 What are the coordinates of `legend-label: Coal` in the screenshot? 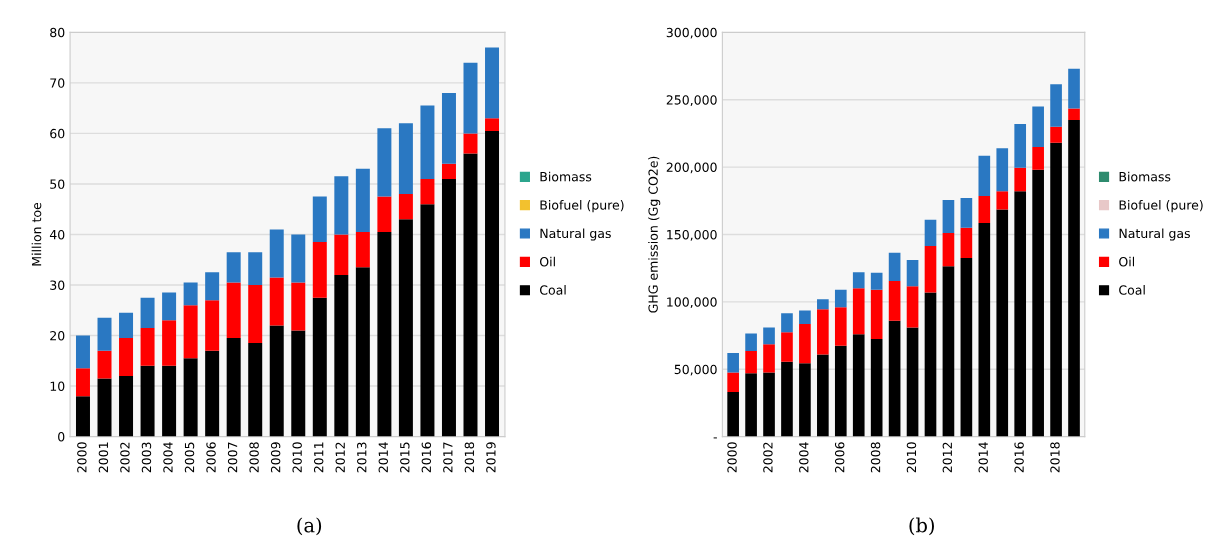 It's located at (1132, 290).